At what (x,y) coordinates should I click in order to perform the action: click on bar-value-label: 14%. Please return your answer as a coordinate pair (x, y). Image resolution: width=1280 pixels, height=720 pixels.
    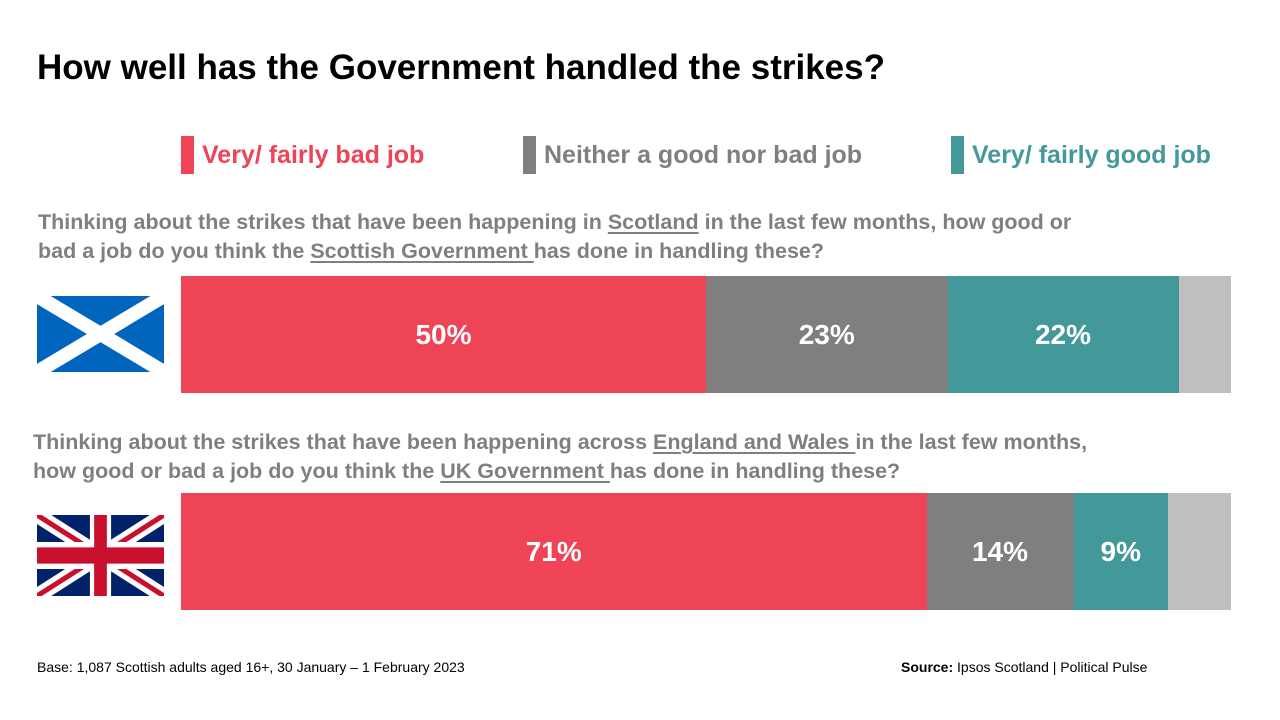
    Looking at the image, I should click on (1000, 551).